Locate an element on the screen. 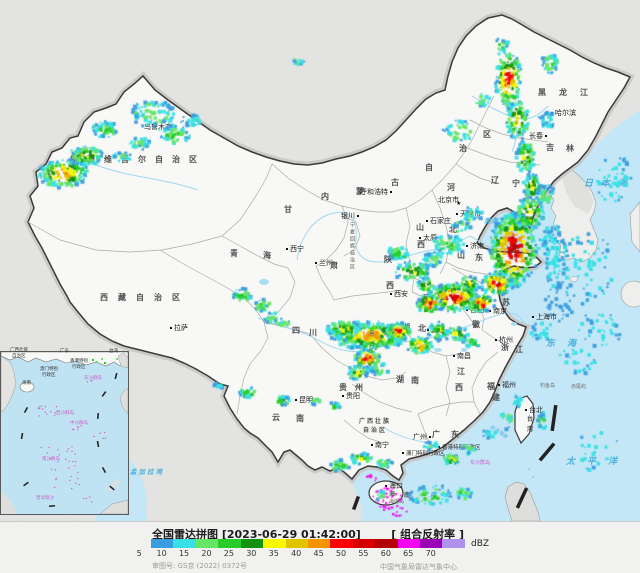 The width and height of the screenshot is (640, 573). inset-nine-dash-line is located at coordinates (69, 440).